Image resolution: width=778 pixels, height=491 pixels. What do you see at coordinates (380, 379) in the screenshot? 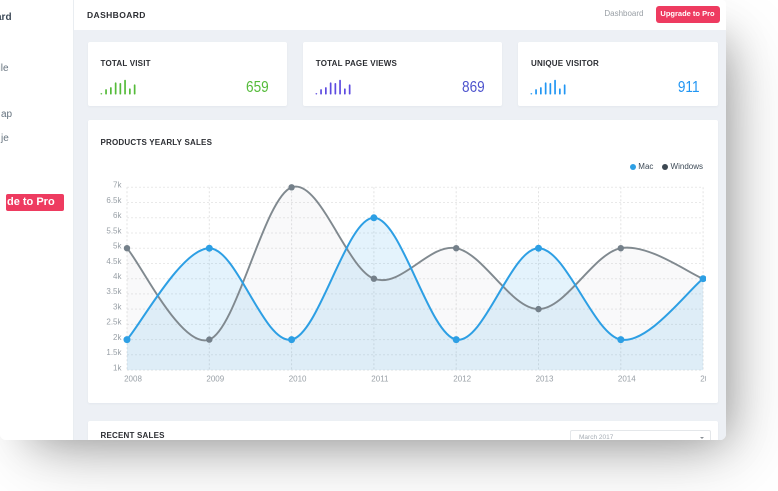
I see `svg-text: 2011` at bounding box center [380, 379].